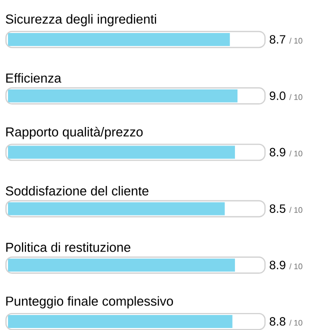 The image size is (321, 330). Describe the element at coordinates (278, 39) in the screenshot. I see `data-label: 8.7` at that location.